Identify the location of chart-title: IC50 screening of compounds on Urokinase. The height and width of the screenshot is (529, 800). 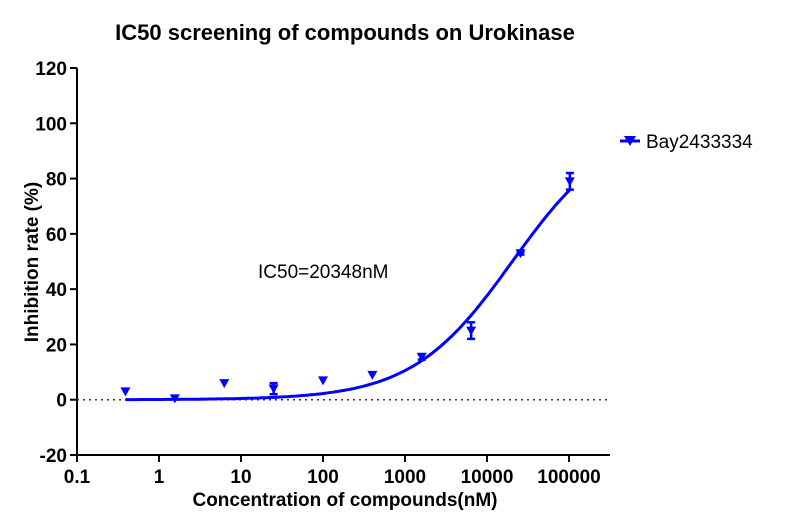
(345, 32).